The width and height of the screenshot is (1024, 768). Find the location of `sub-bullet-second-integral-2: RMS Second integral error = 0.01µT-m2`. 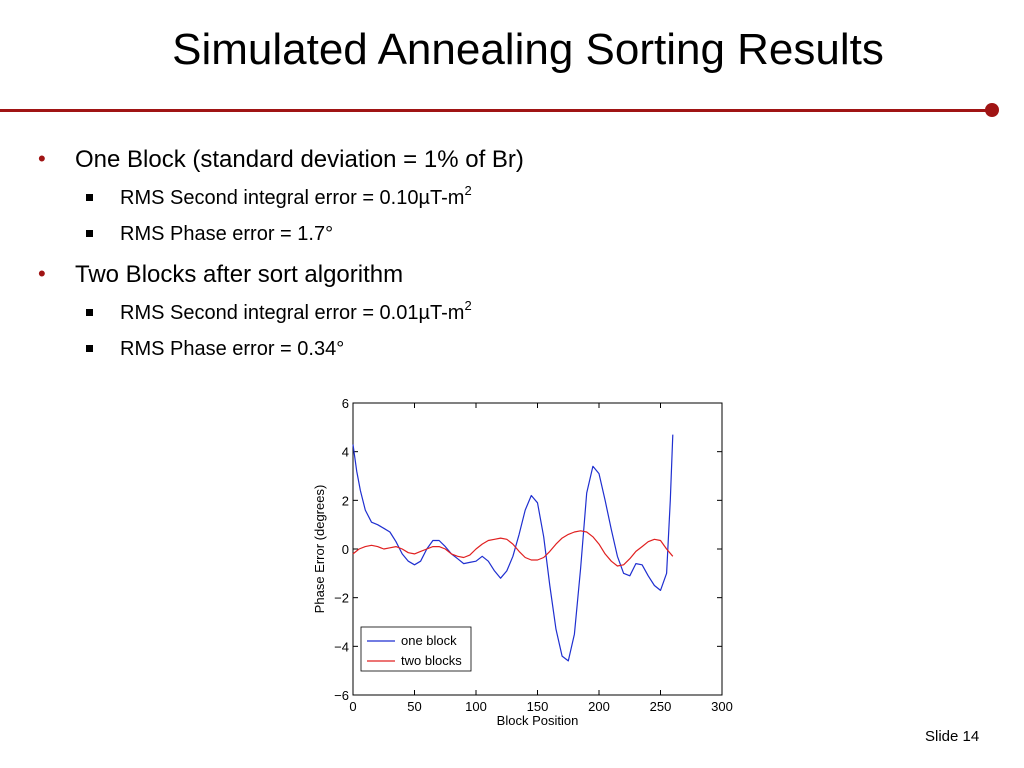

sub-bullet-second-integral-2: RMS Second integral error = 0.01µT-m2 is located at coordinates (296, 312).